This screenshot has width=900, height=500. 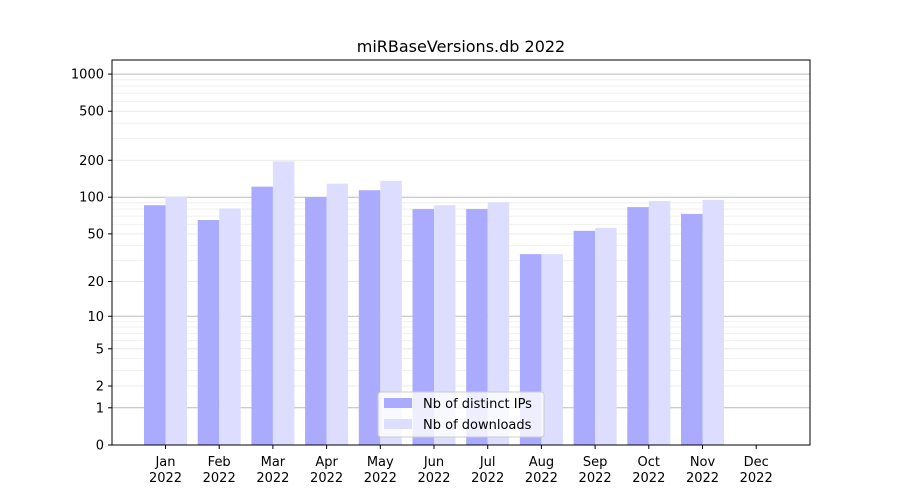 What do you see at coordinates (95, 234) in the screenshot?
I see `y-tick-label: 50` at bounding box center [95, 234].